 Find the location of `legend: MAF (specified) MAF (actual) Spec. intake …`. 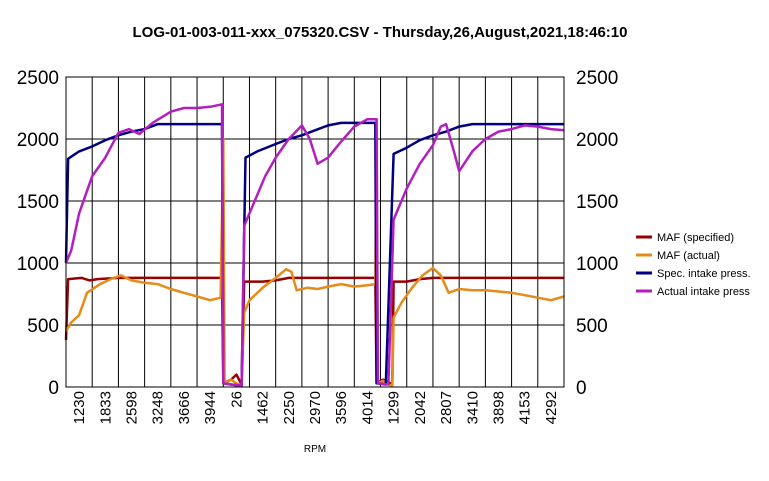

legend: MAF (specified) MAF (actual) Spec. intake … is located at coordinates (693, 265).